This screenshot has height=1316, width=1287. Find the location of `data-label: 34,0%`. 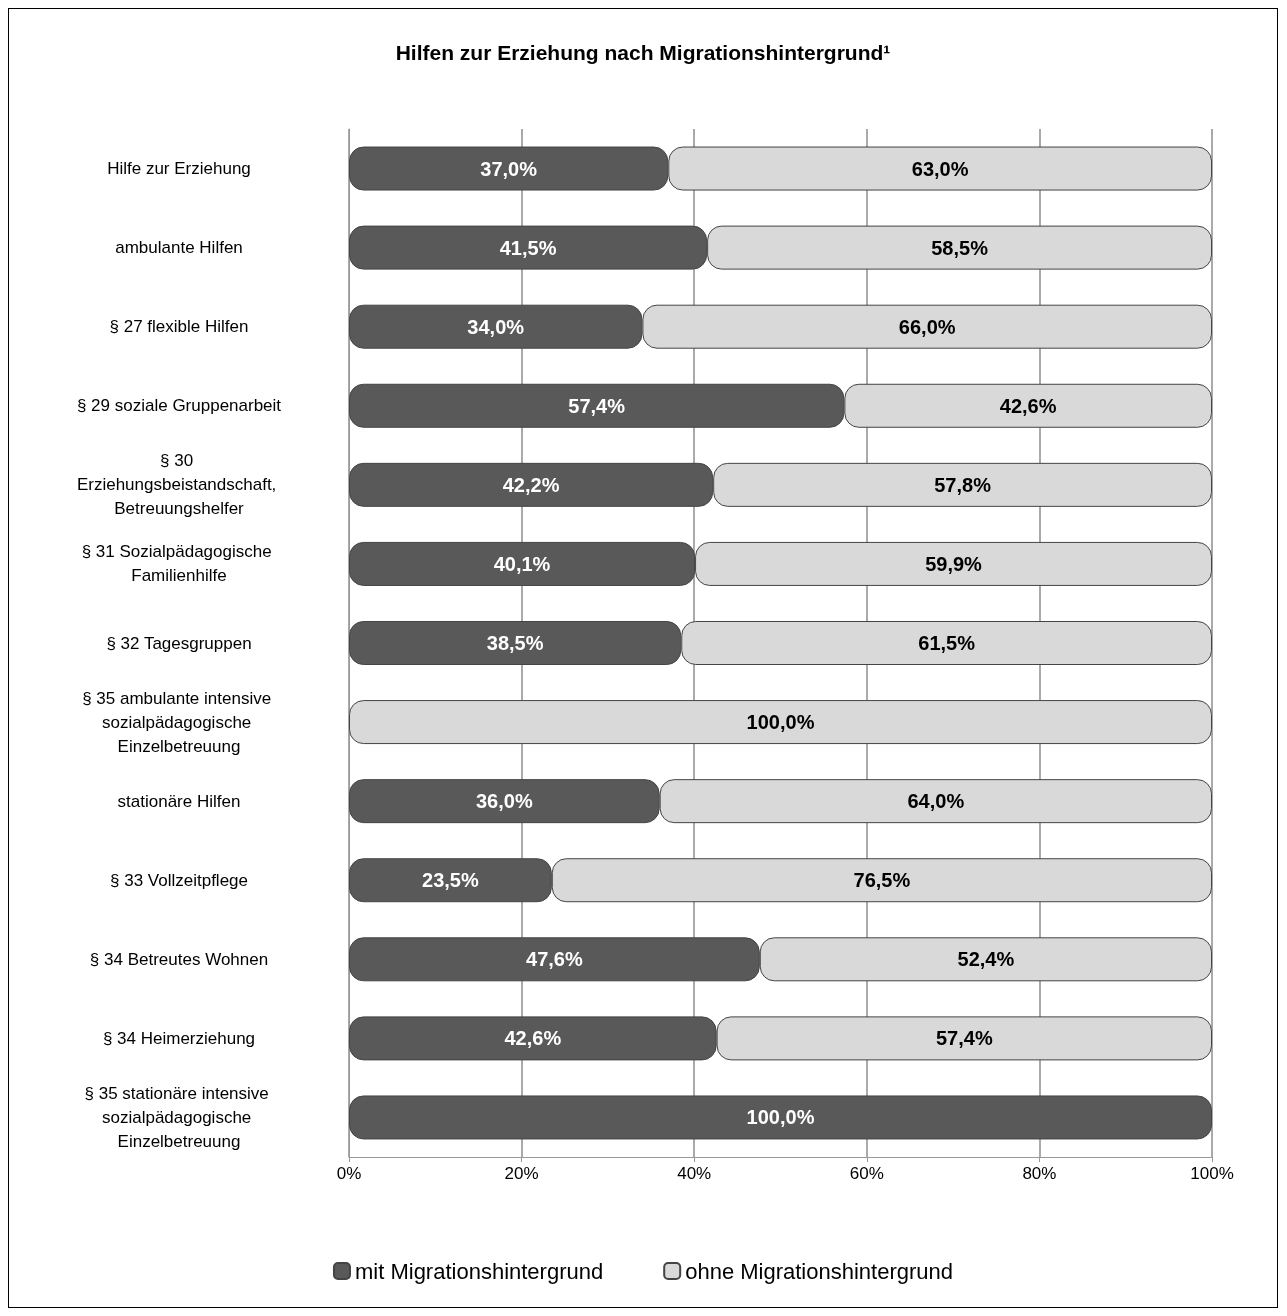

data-label: 34,0% is located at coordinates (496, 326).